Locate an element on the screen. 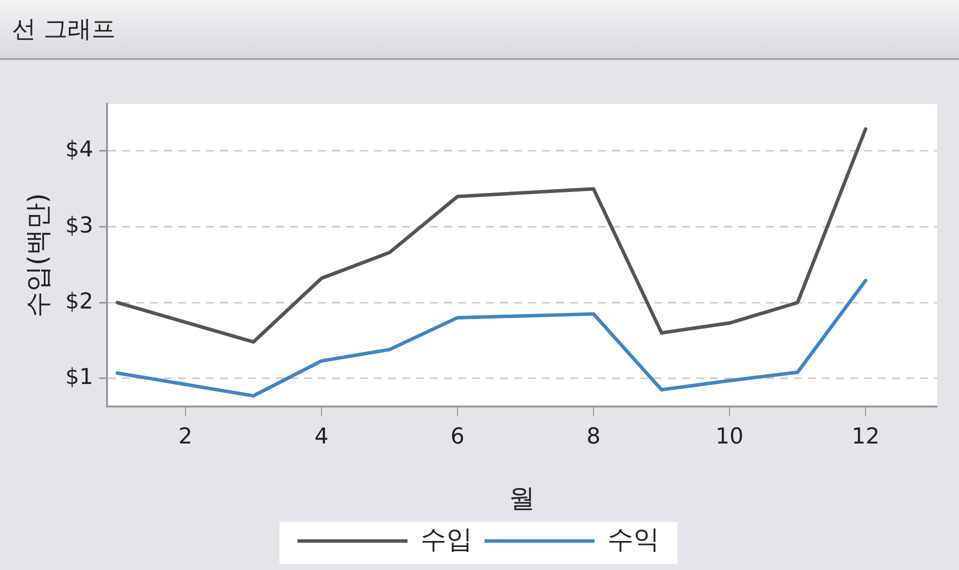  legend-label: 수익 is located at coordinates (634, 539).